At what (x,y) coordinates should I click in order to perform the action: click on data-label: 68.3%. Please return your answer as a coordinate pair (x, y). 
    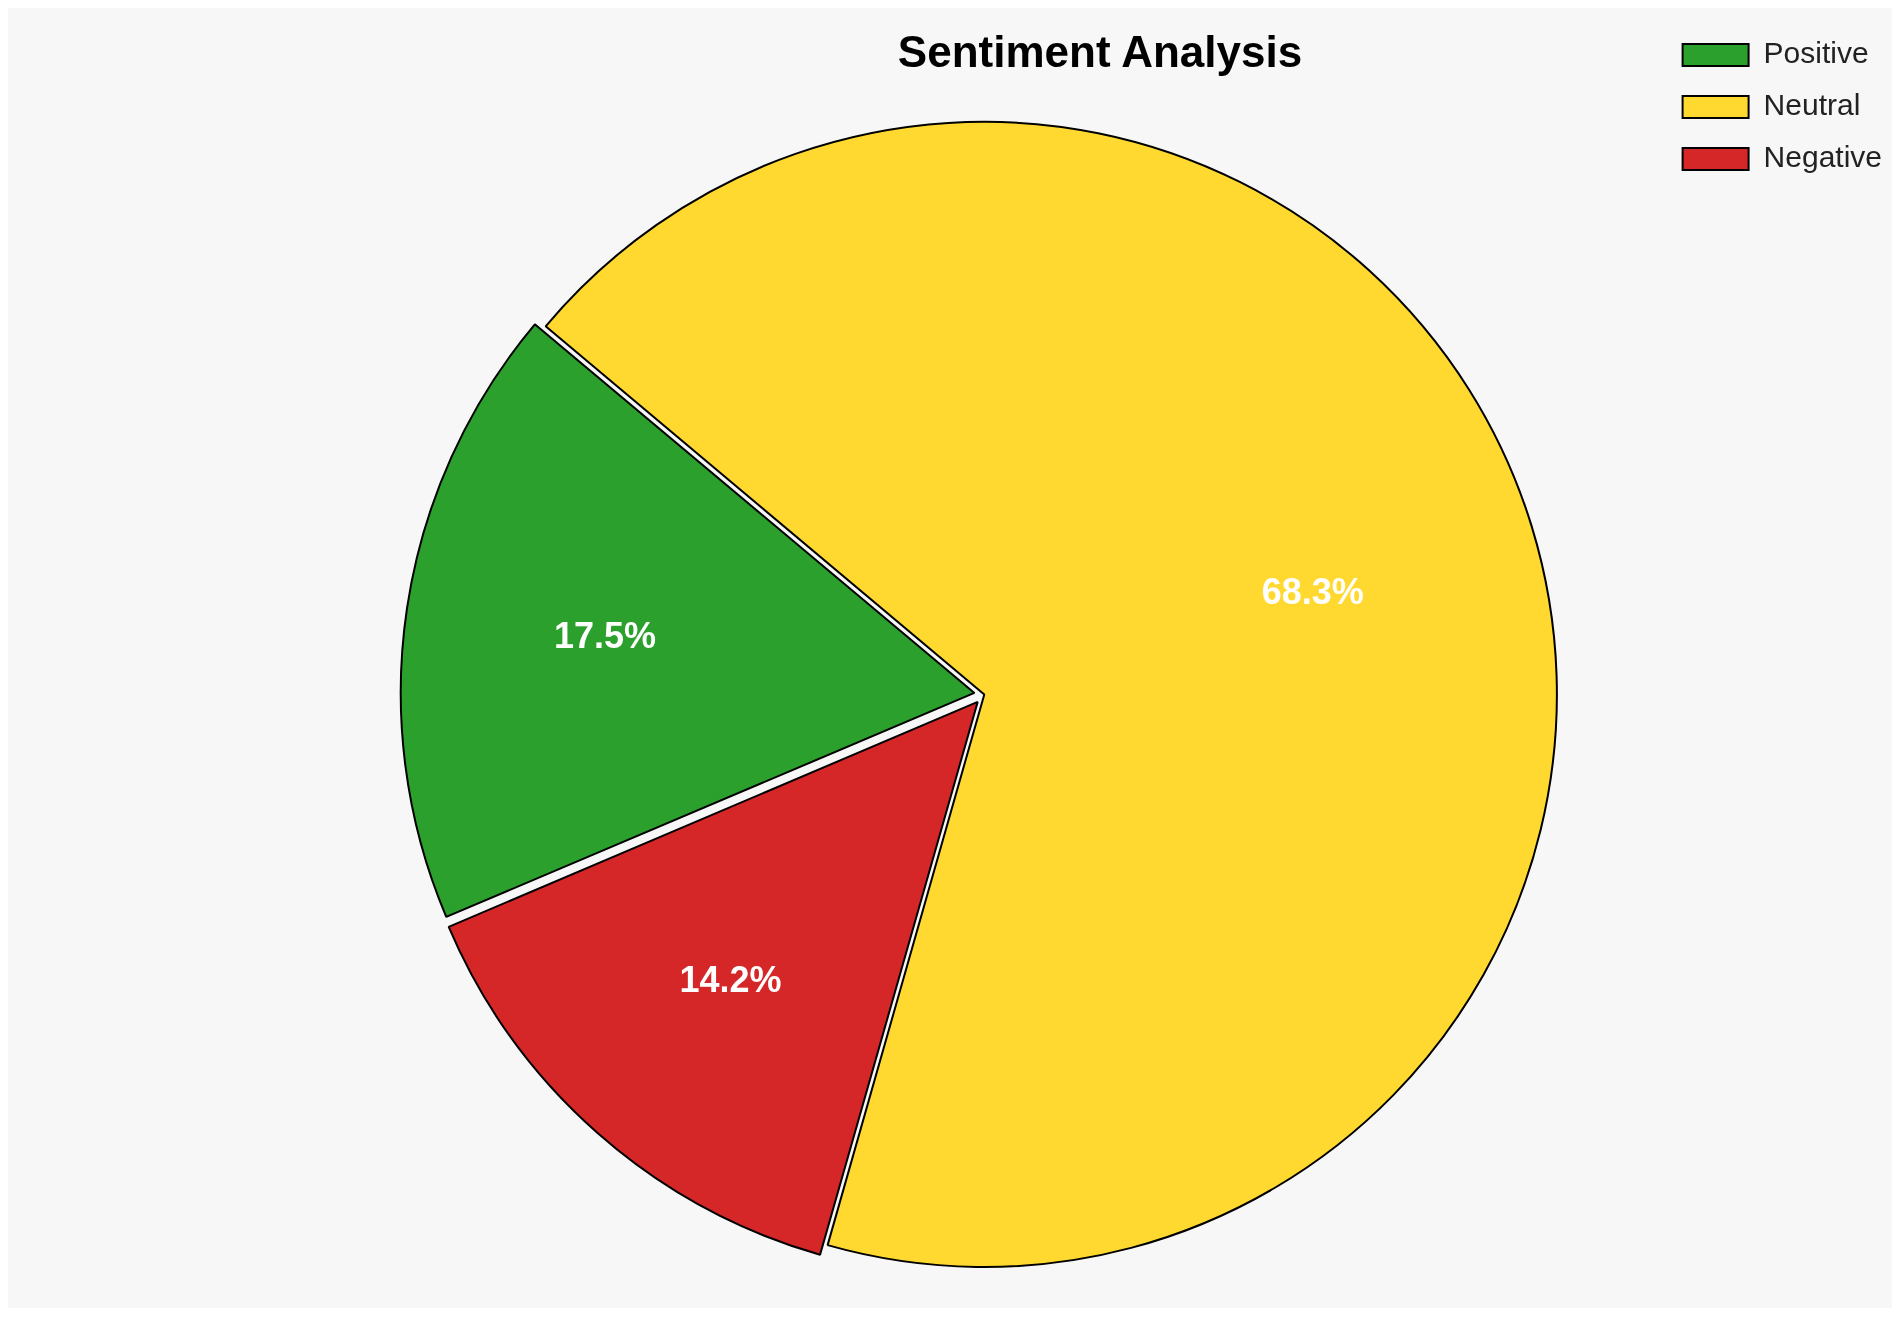
    Looking at the image, I should click on (1312, 591).